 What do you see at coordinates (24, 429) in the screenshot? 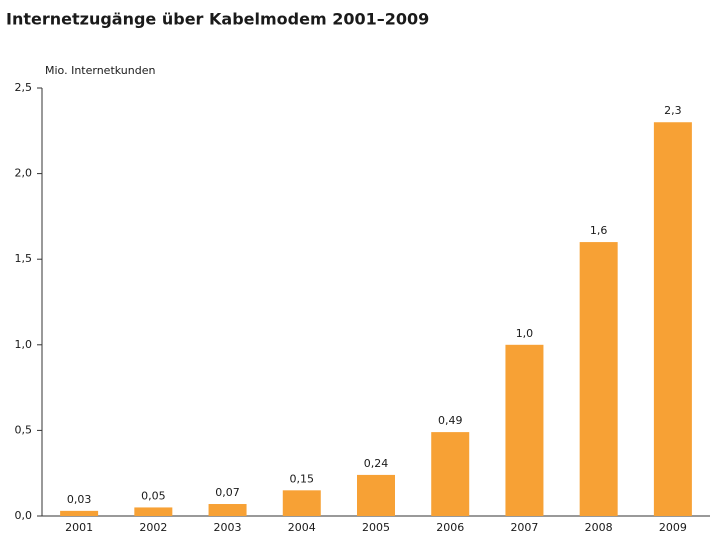
I see `y-tick-label: 0,5` at bounding box center [24, 429].